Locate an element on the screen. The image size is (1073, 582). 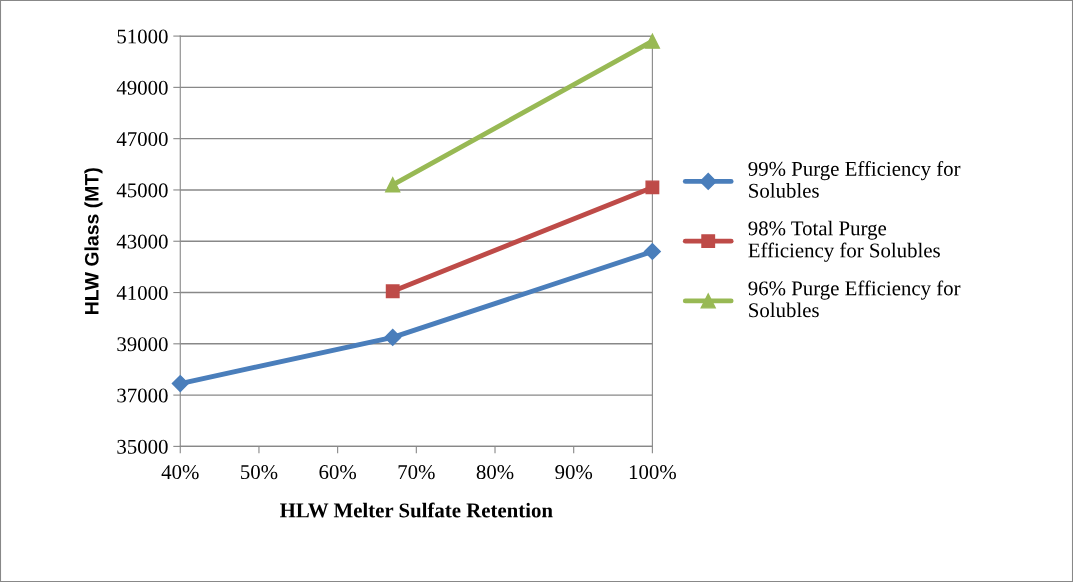
x-tick-label: 60% is located at coordinates (338, 472).